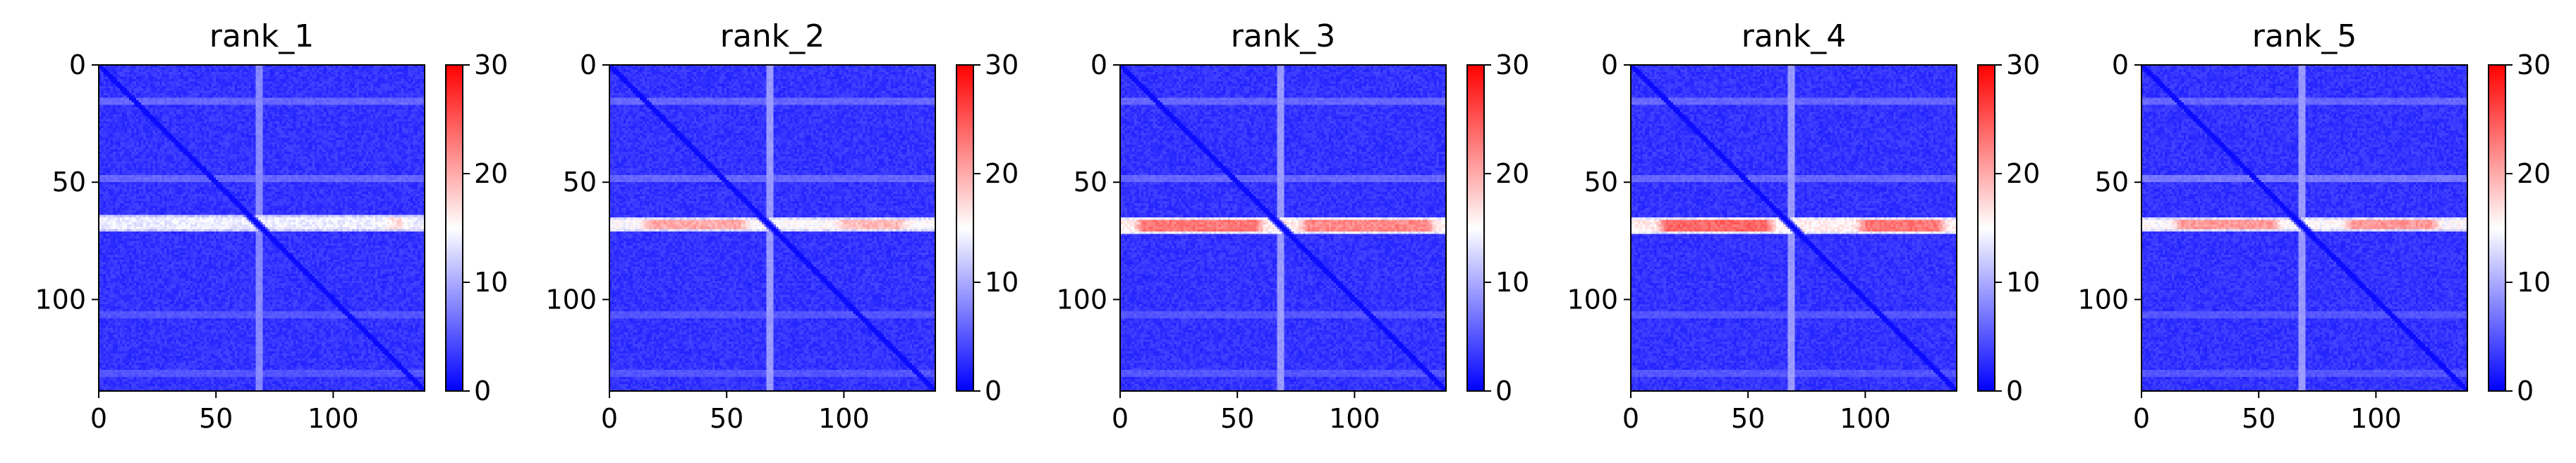  I want to click on panel-title: rank_3, so click(1283, 36).